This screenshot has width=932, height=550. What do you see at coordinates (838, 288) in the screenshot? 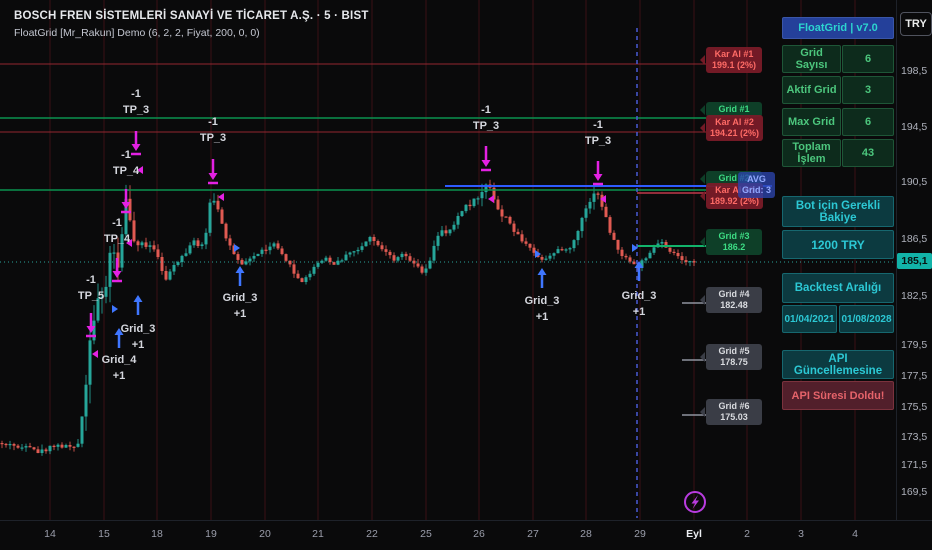
I see `backtest-header: Backtest Aralığı` at bounding box center [838, 288].